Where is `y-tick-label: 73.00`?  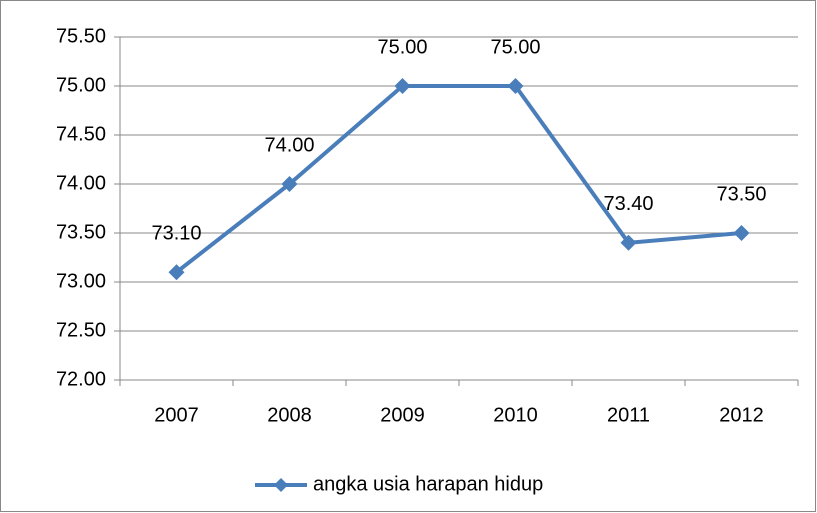 y-tick-label: 73.00 is located at coordinates (81, 281).